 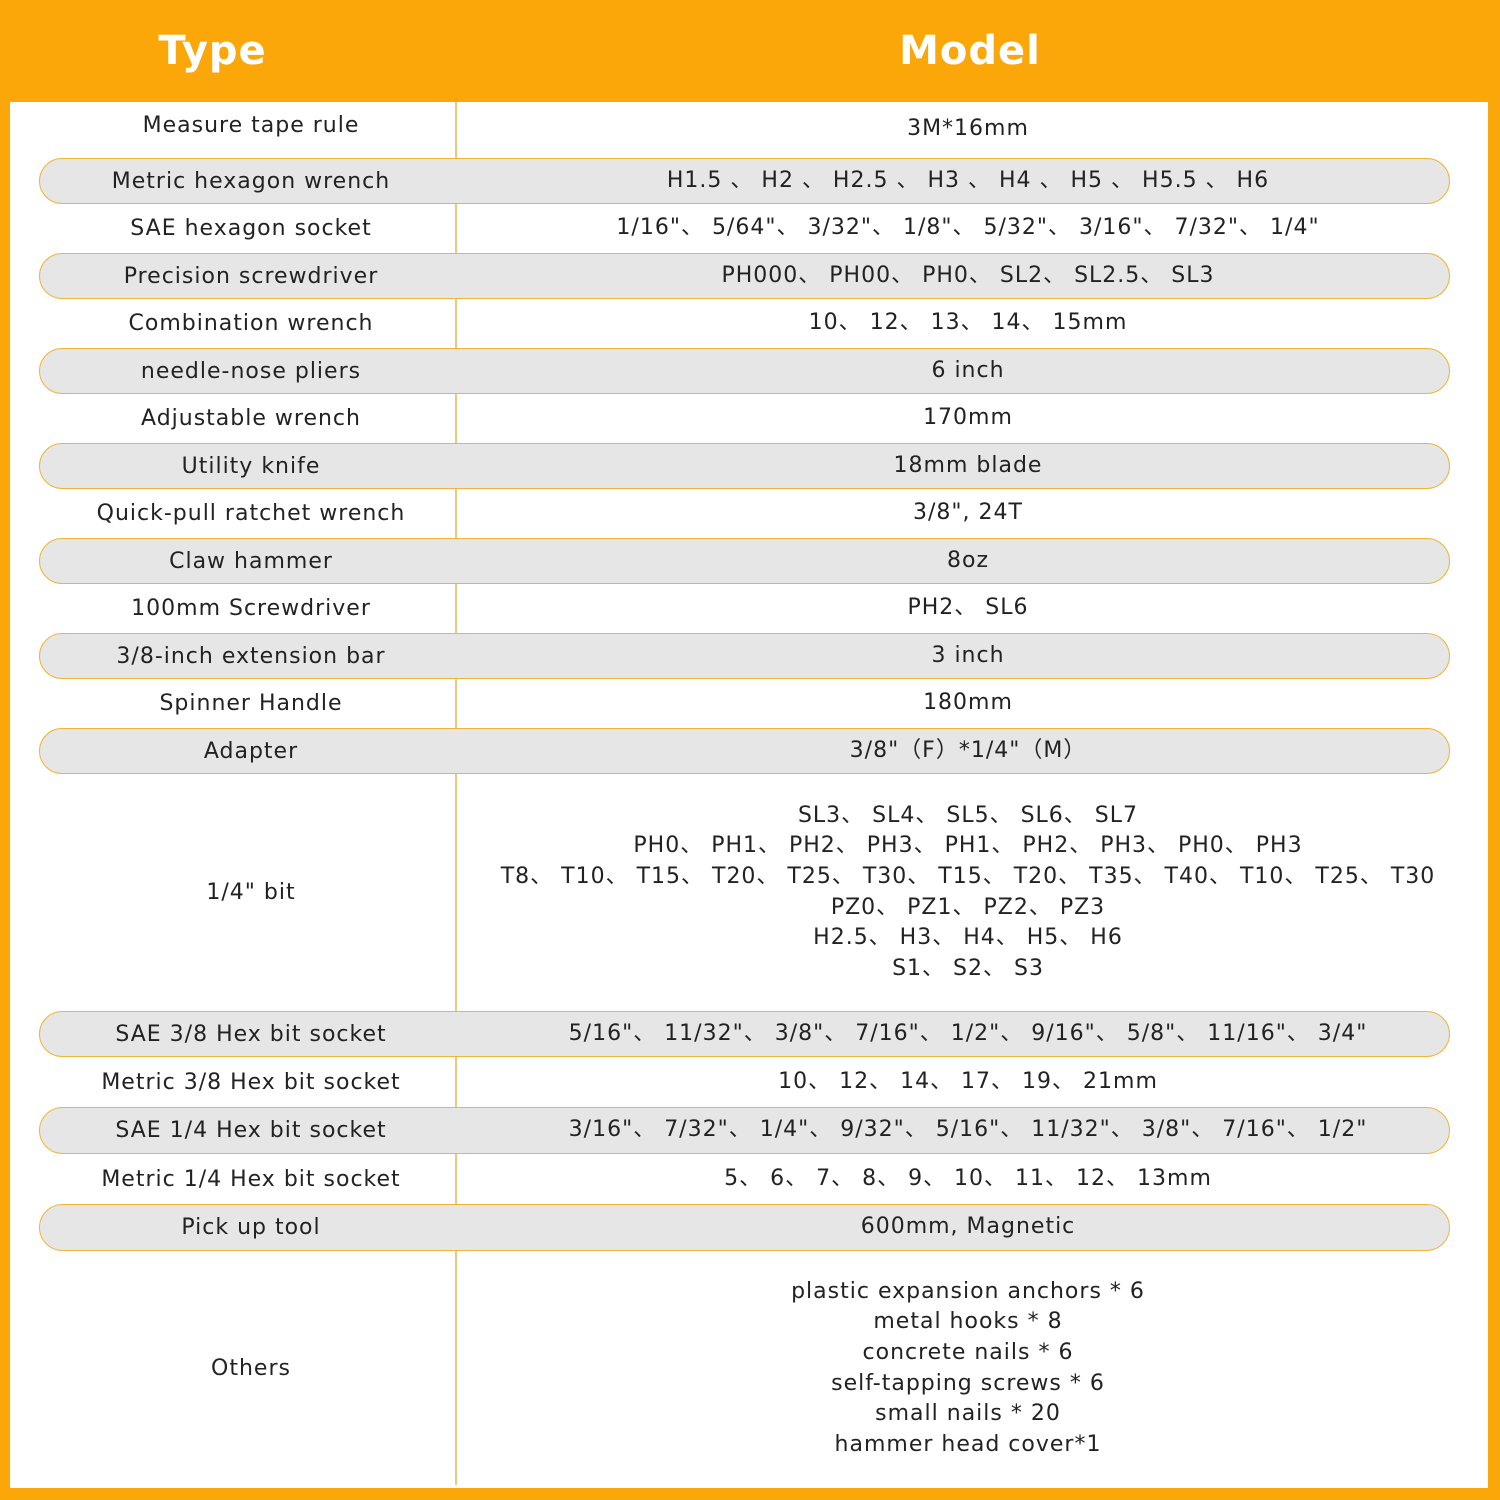 I want to click on model-line: PH000、 PH00、 PH0、 SL2、 SL2.5、 SL3, so click(x=968, y=275).